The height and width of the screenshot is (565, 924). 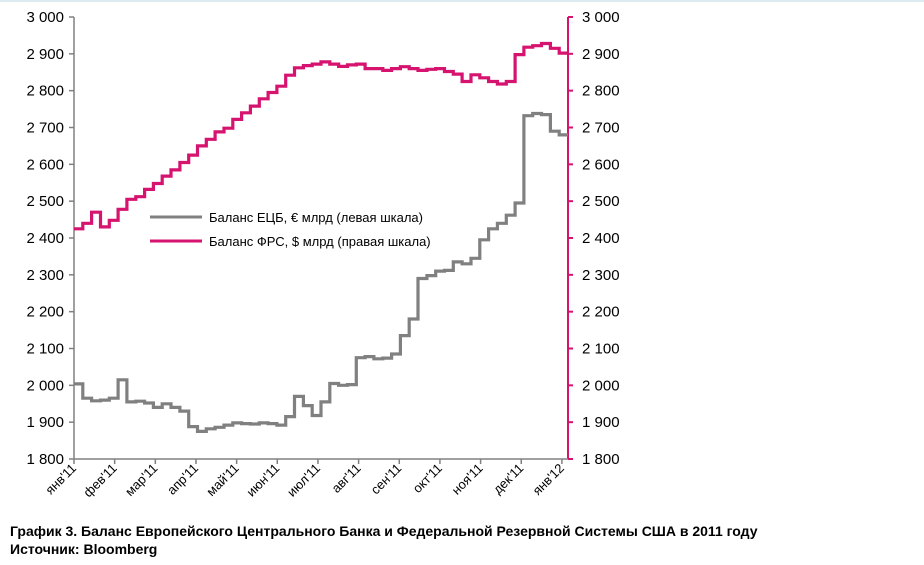 I want to click on right-tick-label: 2 700, so click(x=601, y=128).